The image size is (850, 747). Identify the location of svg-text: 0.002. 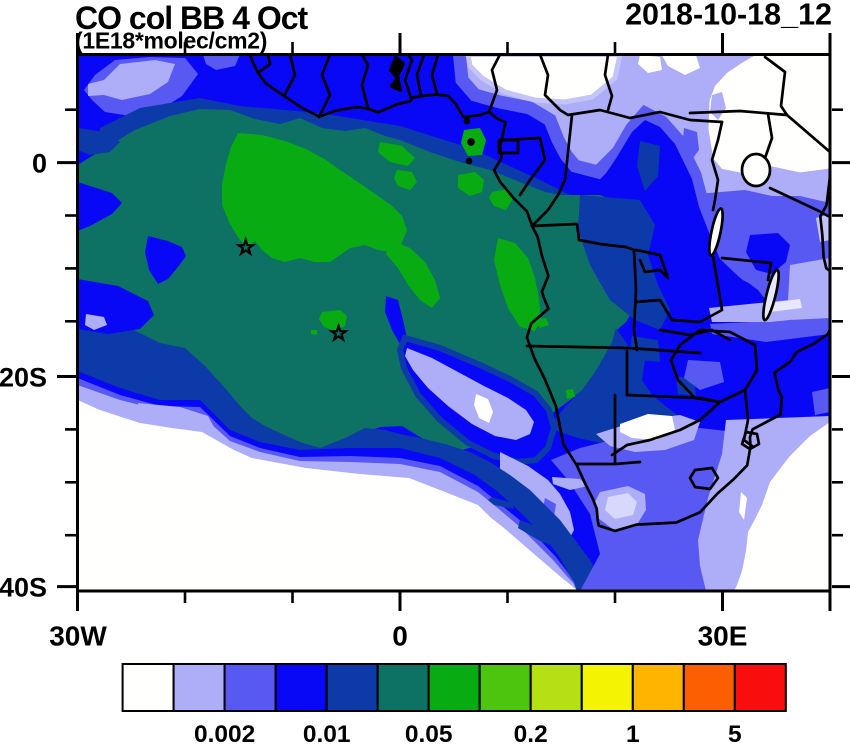
(224, 734).